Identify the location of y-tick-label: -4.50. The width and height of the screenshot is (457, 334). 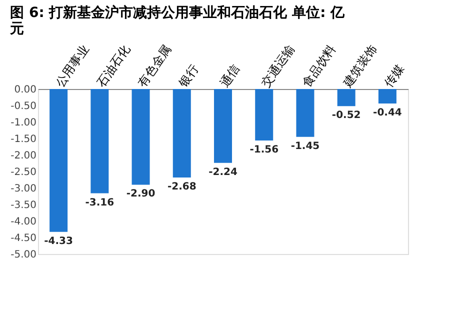
(23, 238).